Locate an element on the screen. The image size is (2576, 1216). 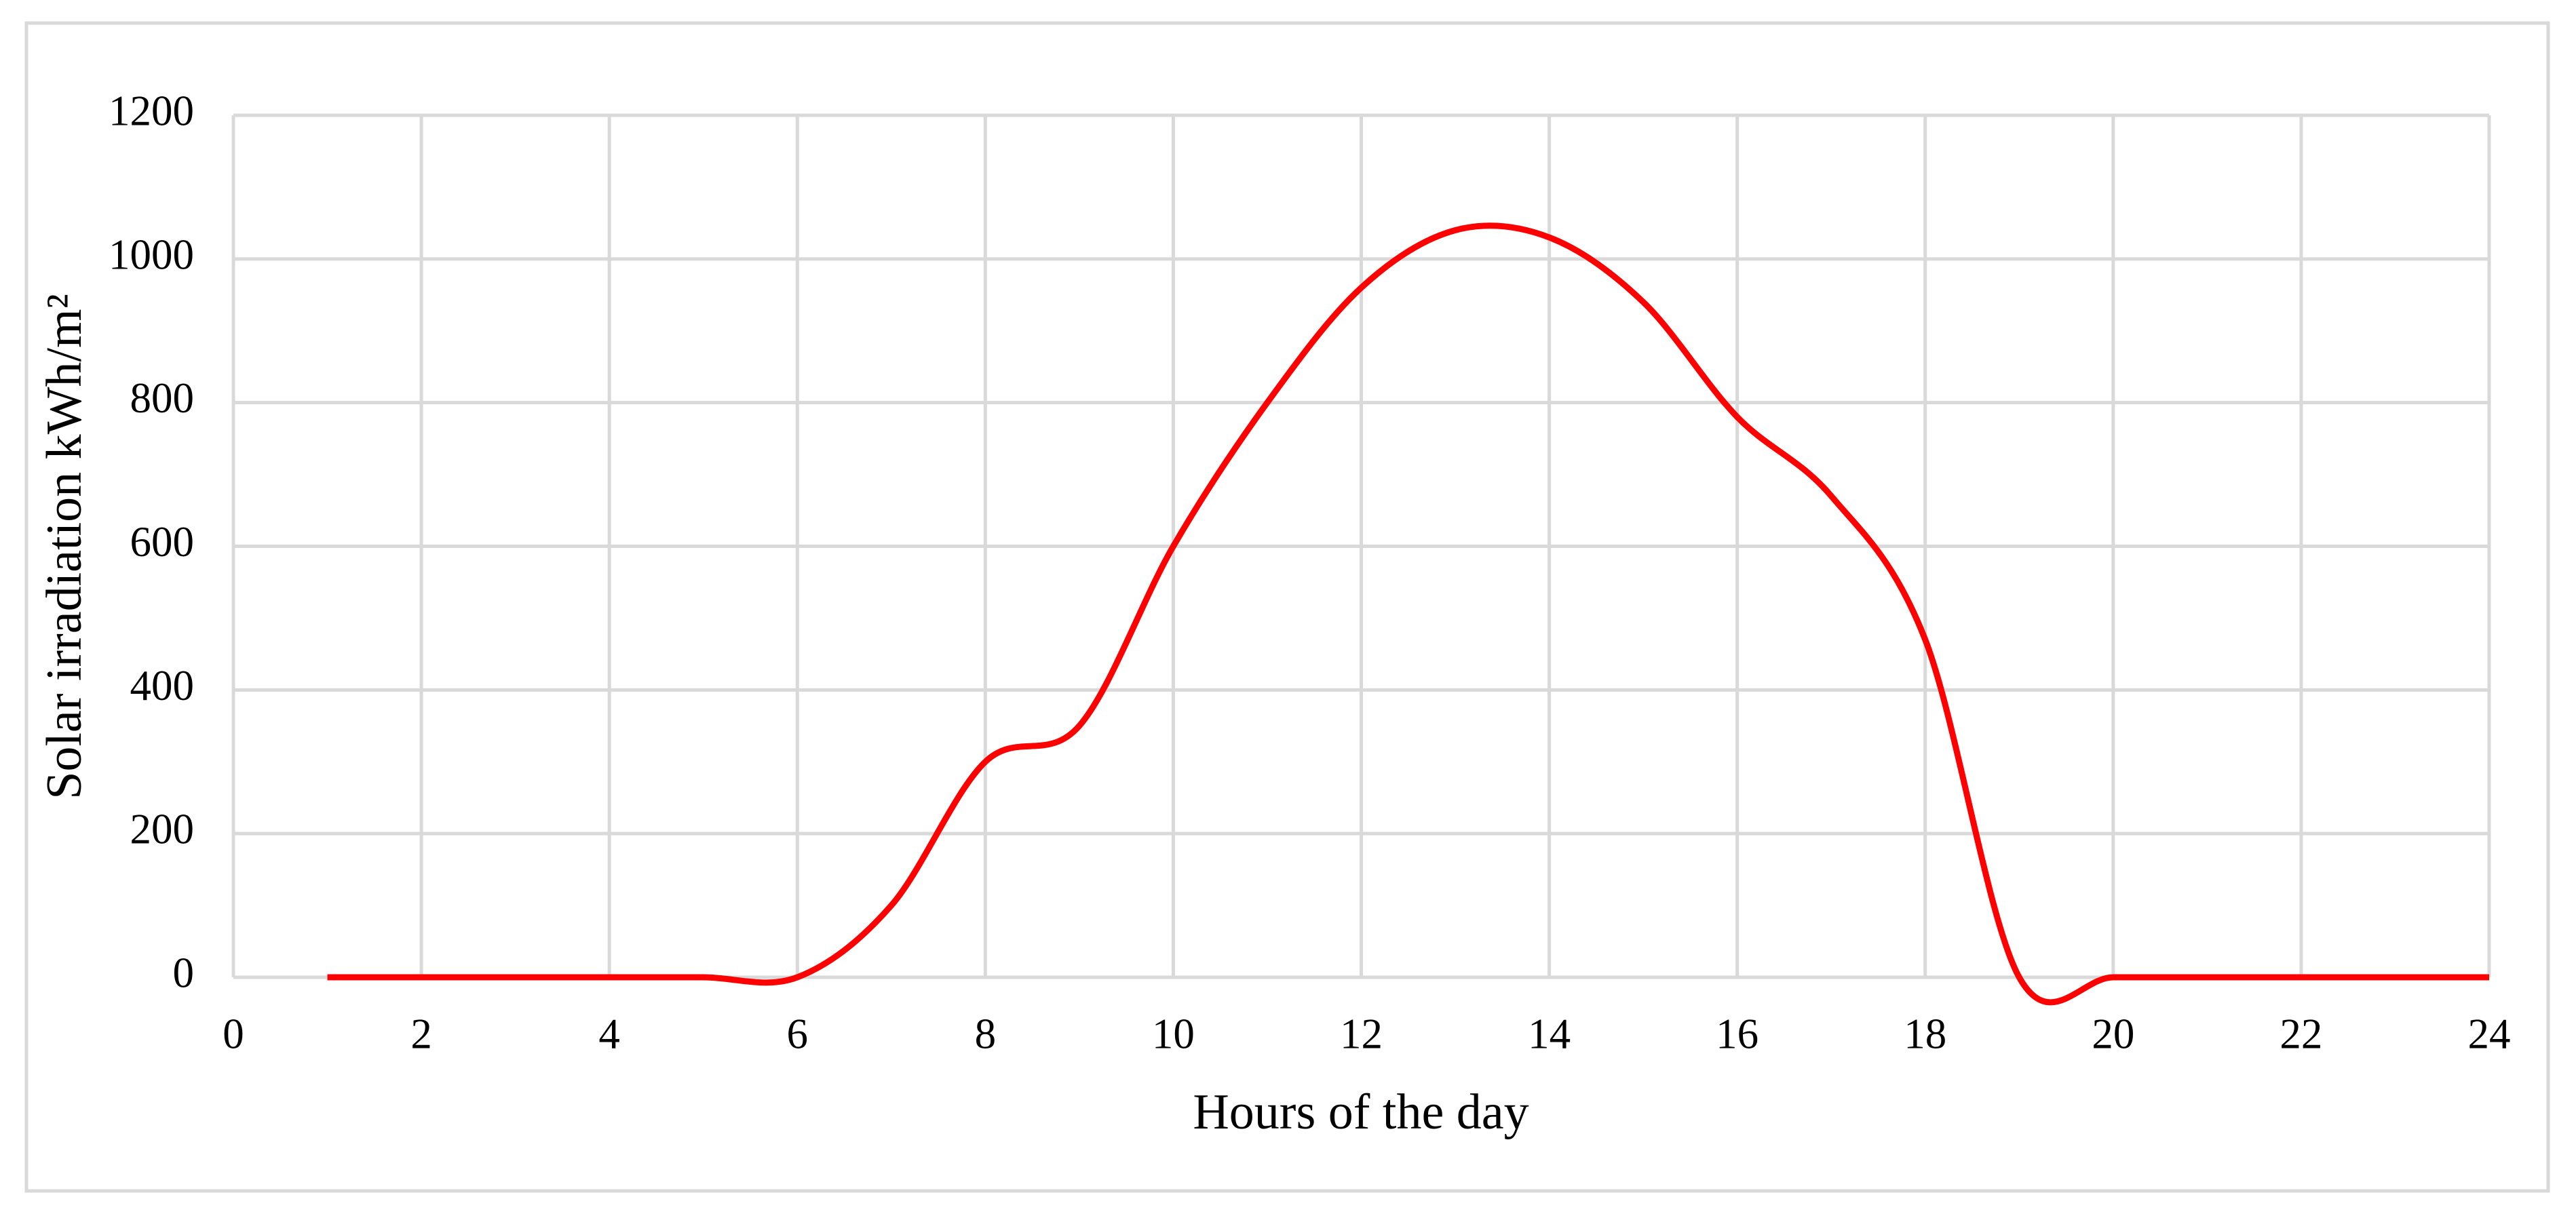
y-tick-label: 600 is located at coordinates (162, 542).